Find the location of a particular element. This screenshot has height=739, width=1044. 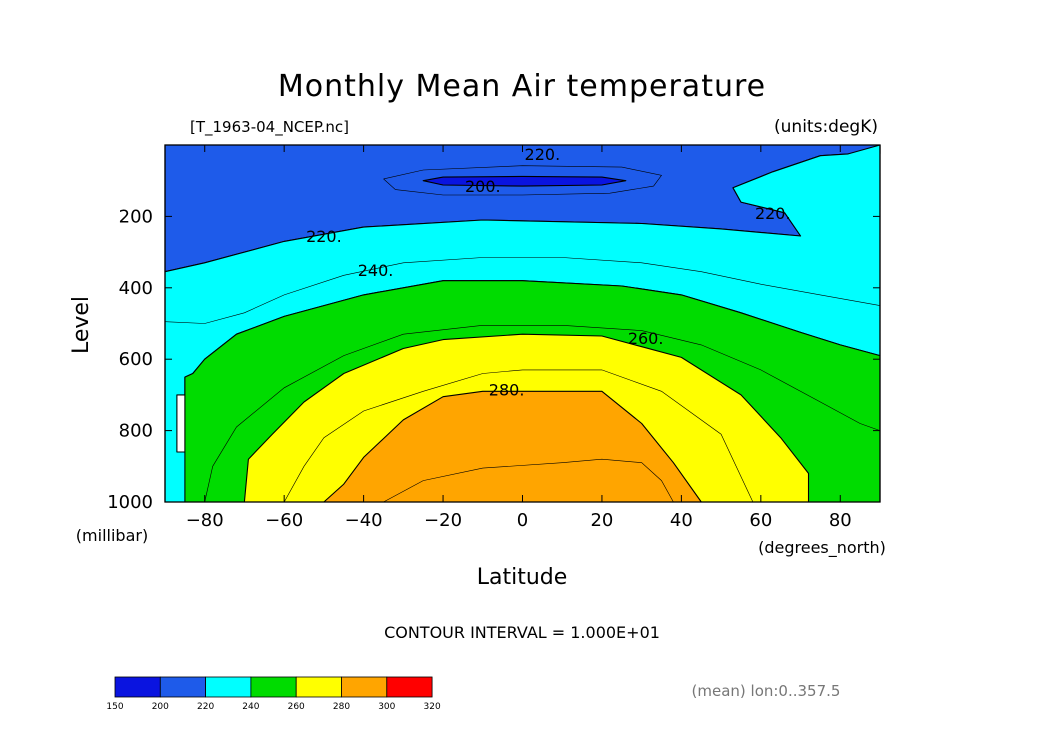

units-label: (units:degK) is located at coordinates (826, 127).